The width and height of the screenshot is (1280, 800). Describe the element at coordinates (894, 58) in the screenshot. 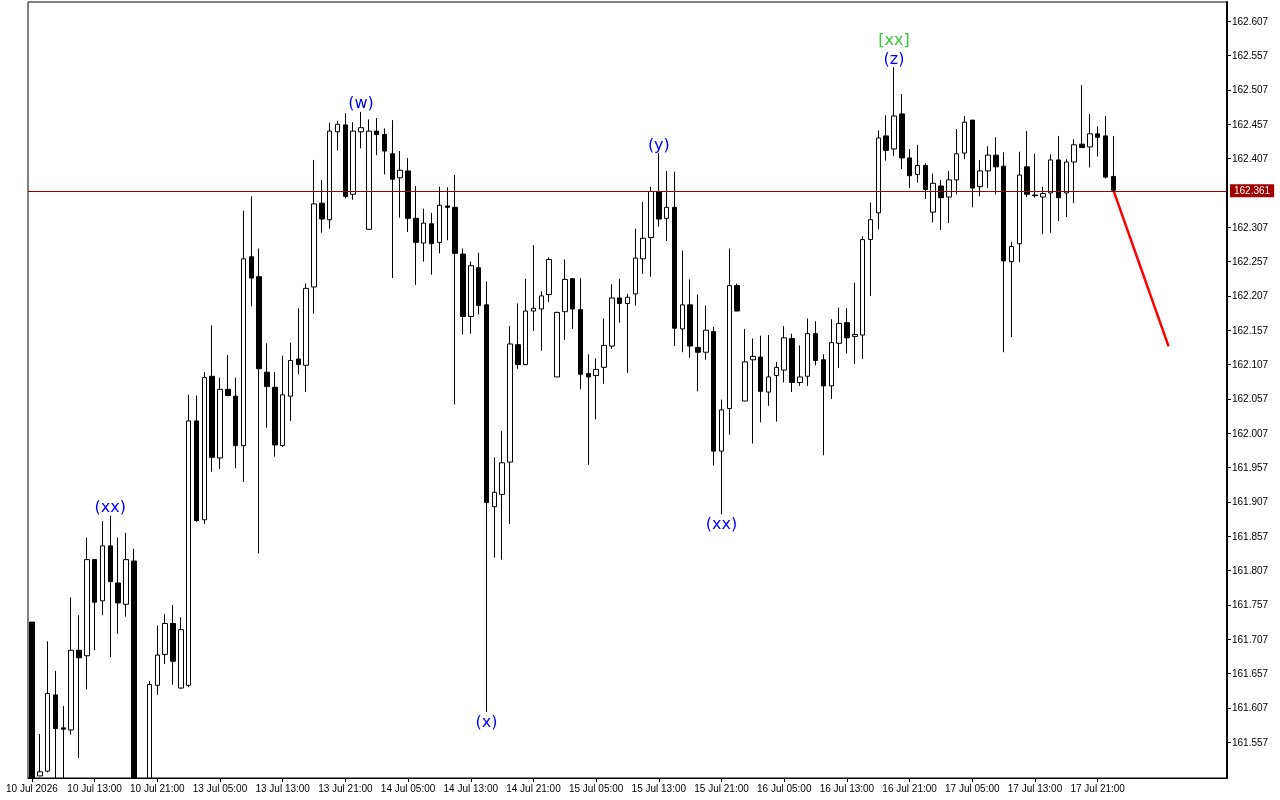

I see `annotation: (z)` at that location.